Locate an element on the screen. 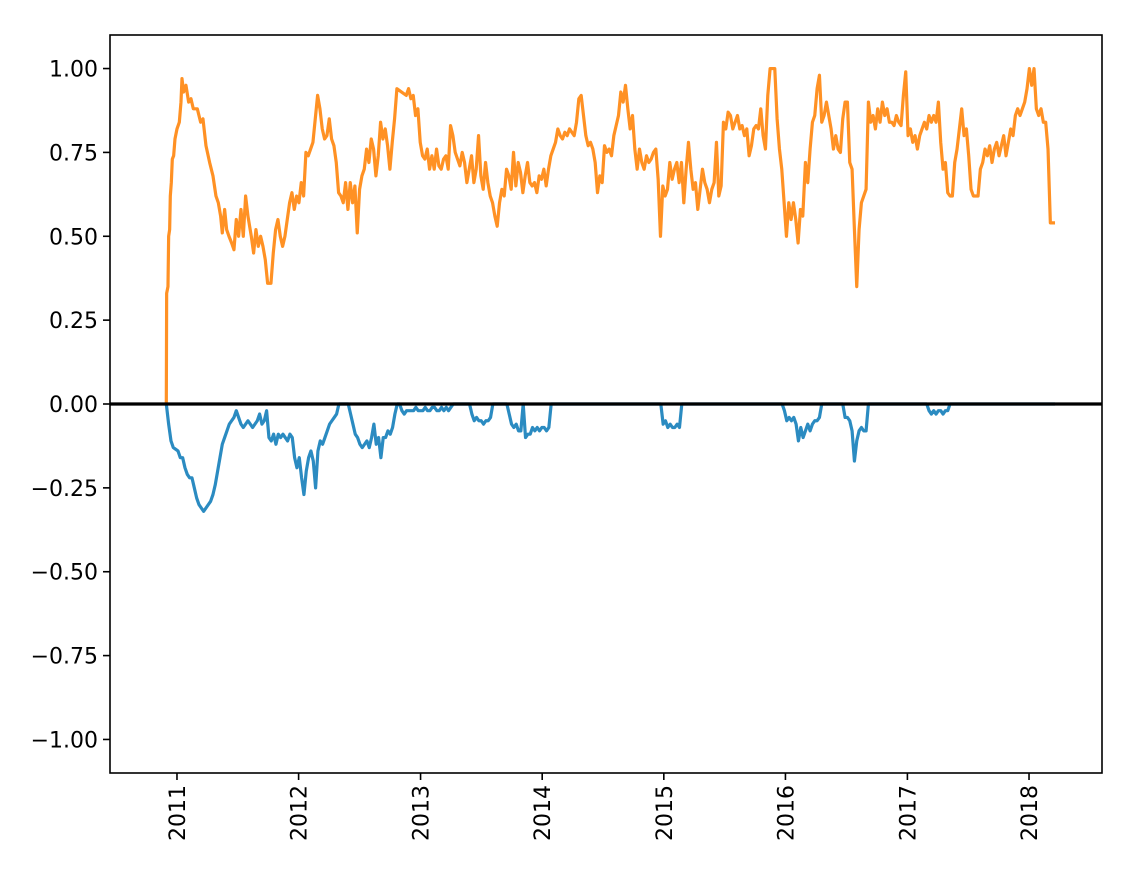  y-tick-label: −0.75 is located at coordinates (64, 657).